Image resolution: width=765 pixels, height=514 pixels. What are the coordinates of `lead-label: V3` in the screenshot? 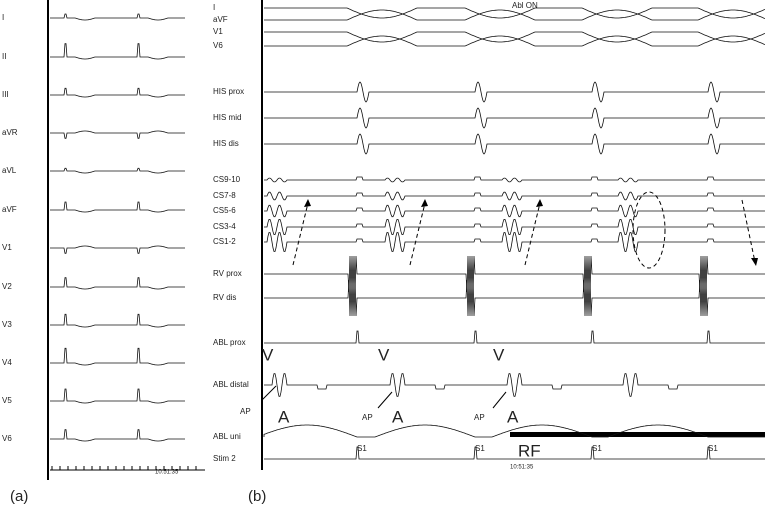 It's located at (7, 324).